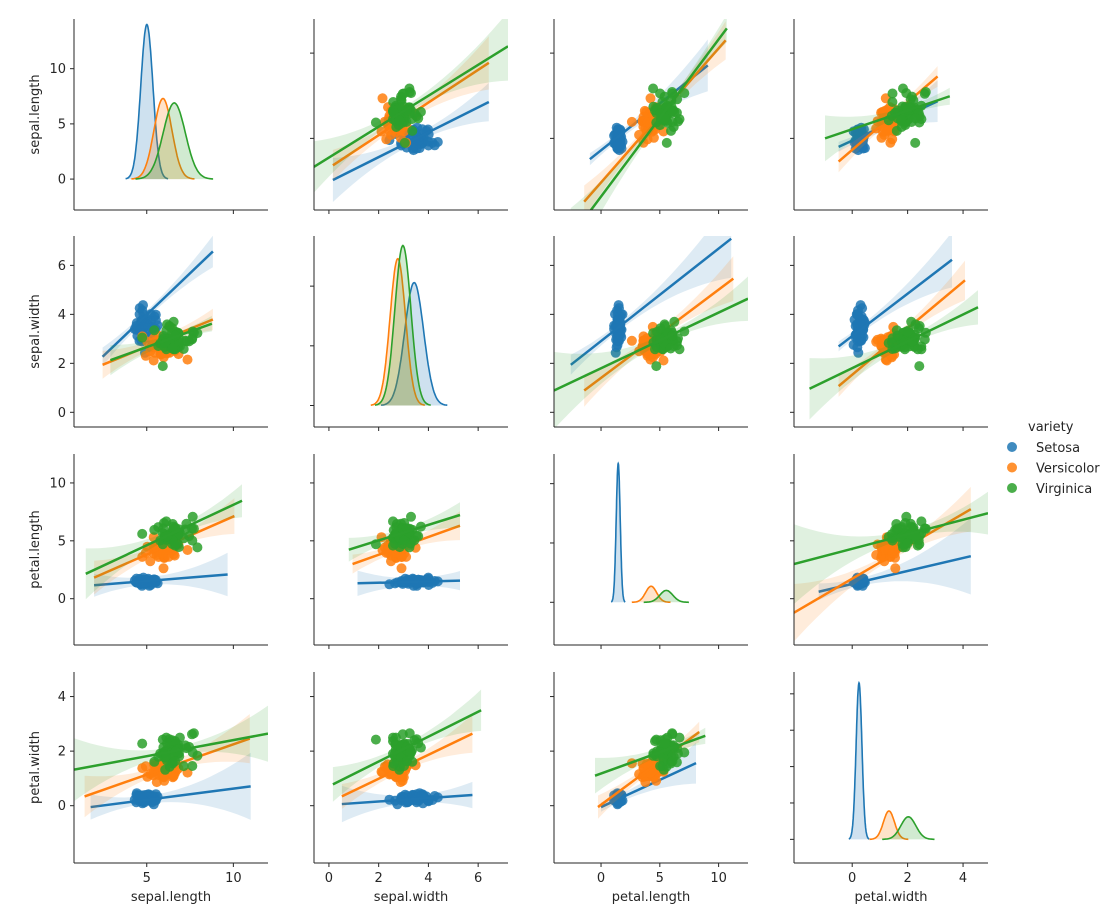 Image resolution: width=1118 pixels, height=916 pixels. What do you see at coordinates (66, 266) in the screenshot?
I see `y-tick: 6` at bounding box center [66, 266].